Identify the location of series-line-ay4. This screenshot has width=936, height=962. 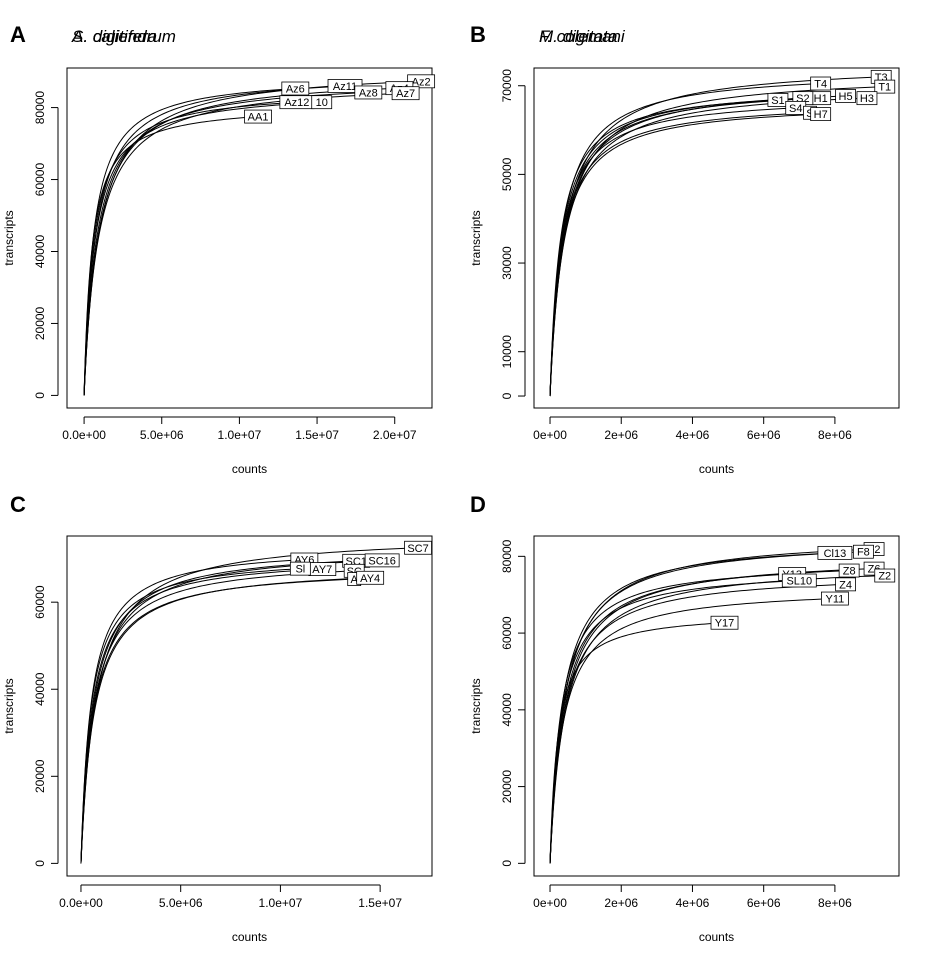
(225, 720).